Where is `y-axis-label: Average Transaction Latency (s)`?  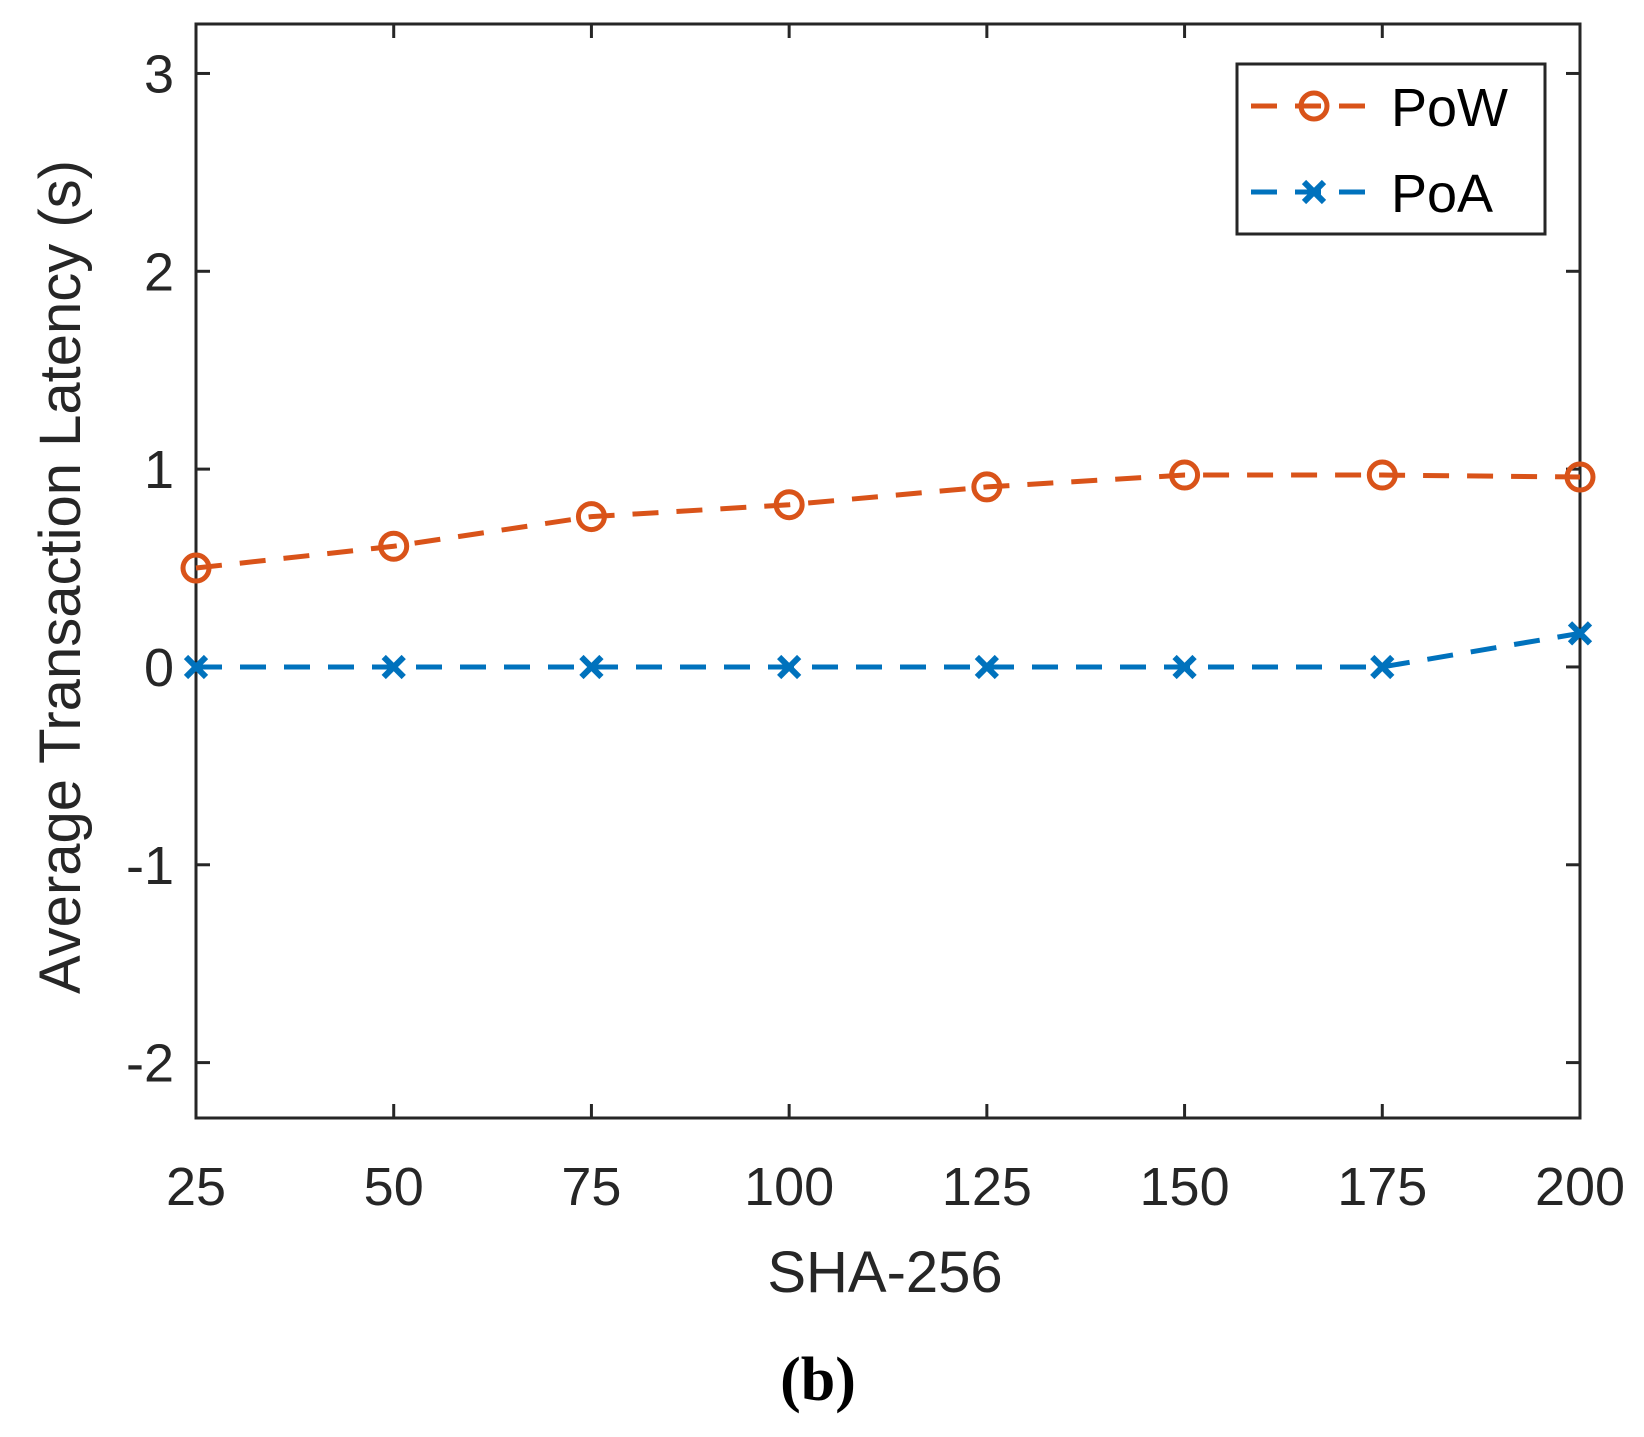 y-axis-label: Average Transaction Latency (s) is located at coordinates (60, 577).